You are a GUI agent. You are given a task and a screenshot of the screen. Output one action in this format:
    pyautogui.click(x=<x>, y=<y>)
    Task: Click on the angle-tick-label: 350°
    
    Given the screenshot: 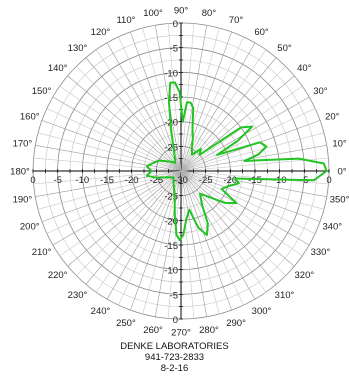 What is the action you would take?
    pyautogui.click(x=339, y=199)
    